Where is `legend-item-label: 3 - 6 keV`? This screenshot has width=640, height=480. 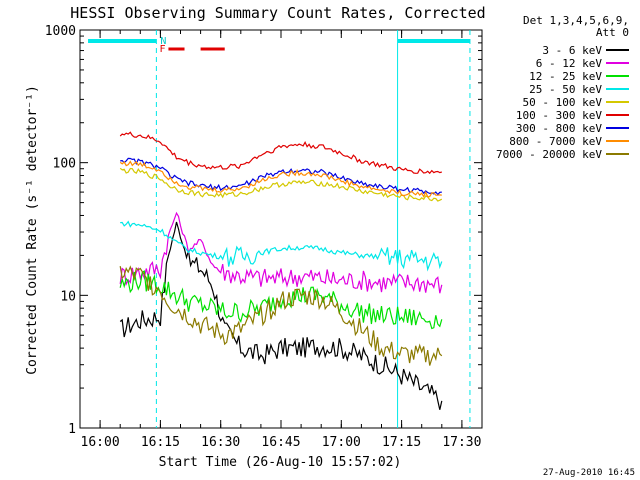 legend-item-label: 3 - 6 keV is located at coordinates (572, 50).